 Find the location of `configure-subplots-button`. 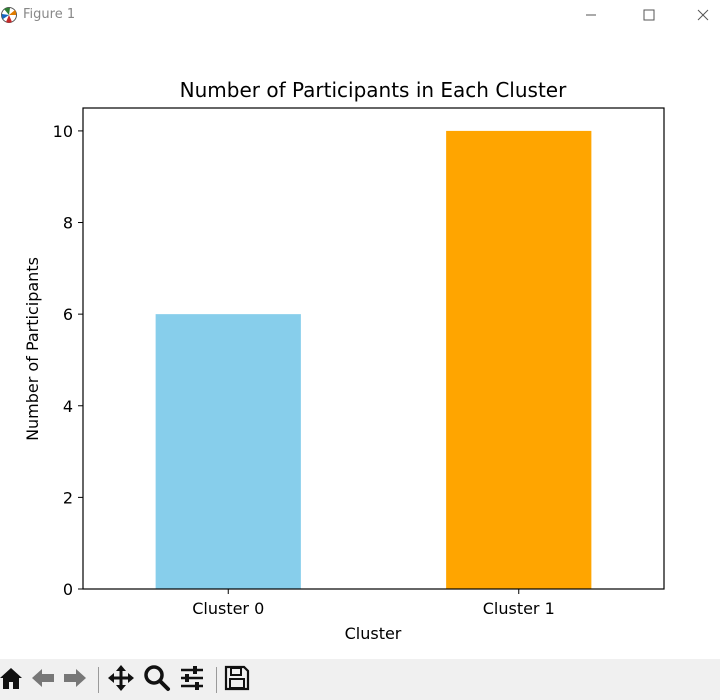

configure-subplots-button is located at coordinates (192, 680).